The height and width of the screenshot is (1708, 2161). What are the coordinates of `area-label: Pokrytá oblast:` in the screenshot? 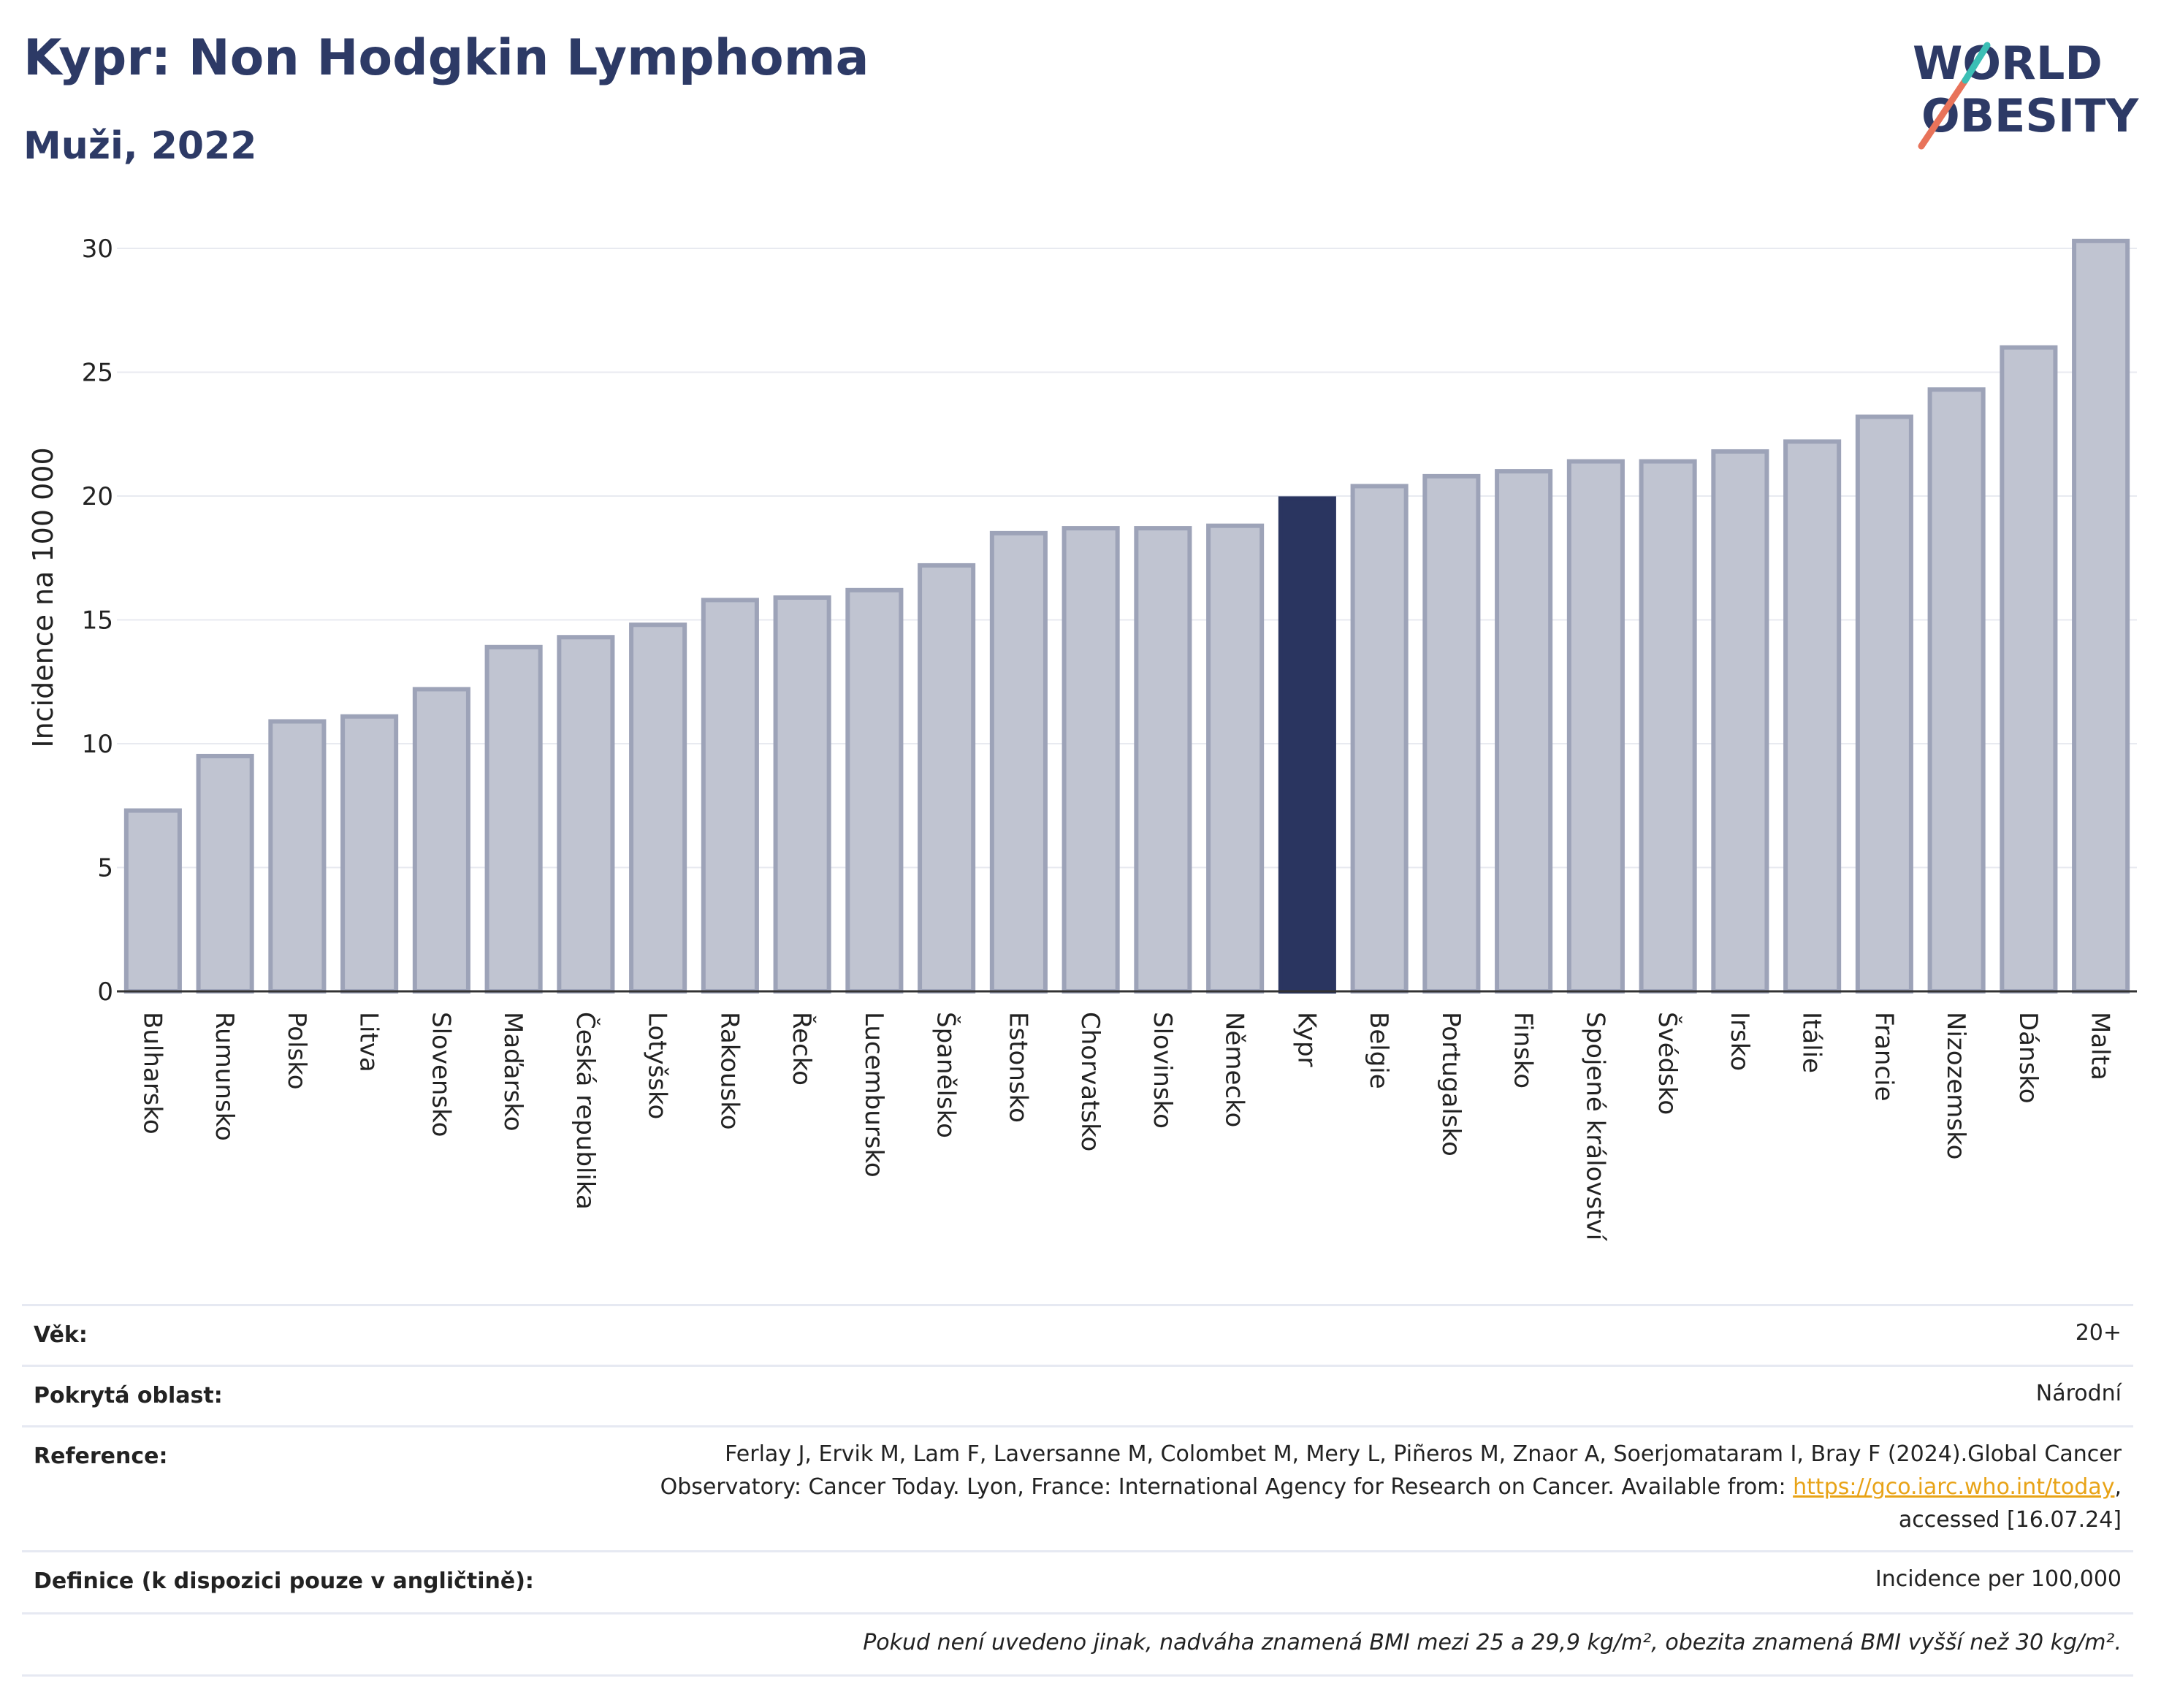 It's located at (128, 1395).